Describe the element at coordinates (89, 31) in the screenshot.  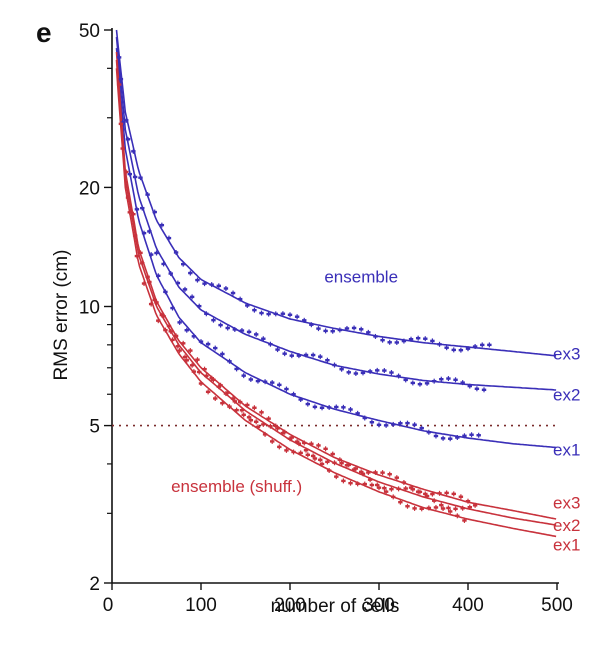
I see `y-tick-label: 50` at that location.